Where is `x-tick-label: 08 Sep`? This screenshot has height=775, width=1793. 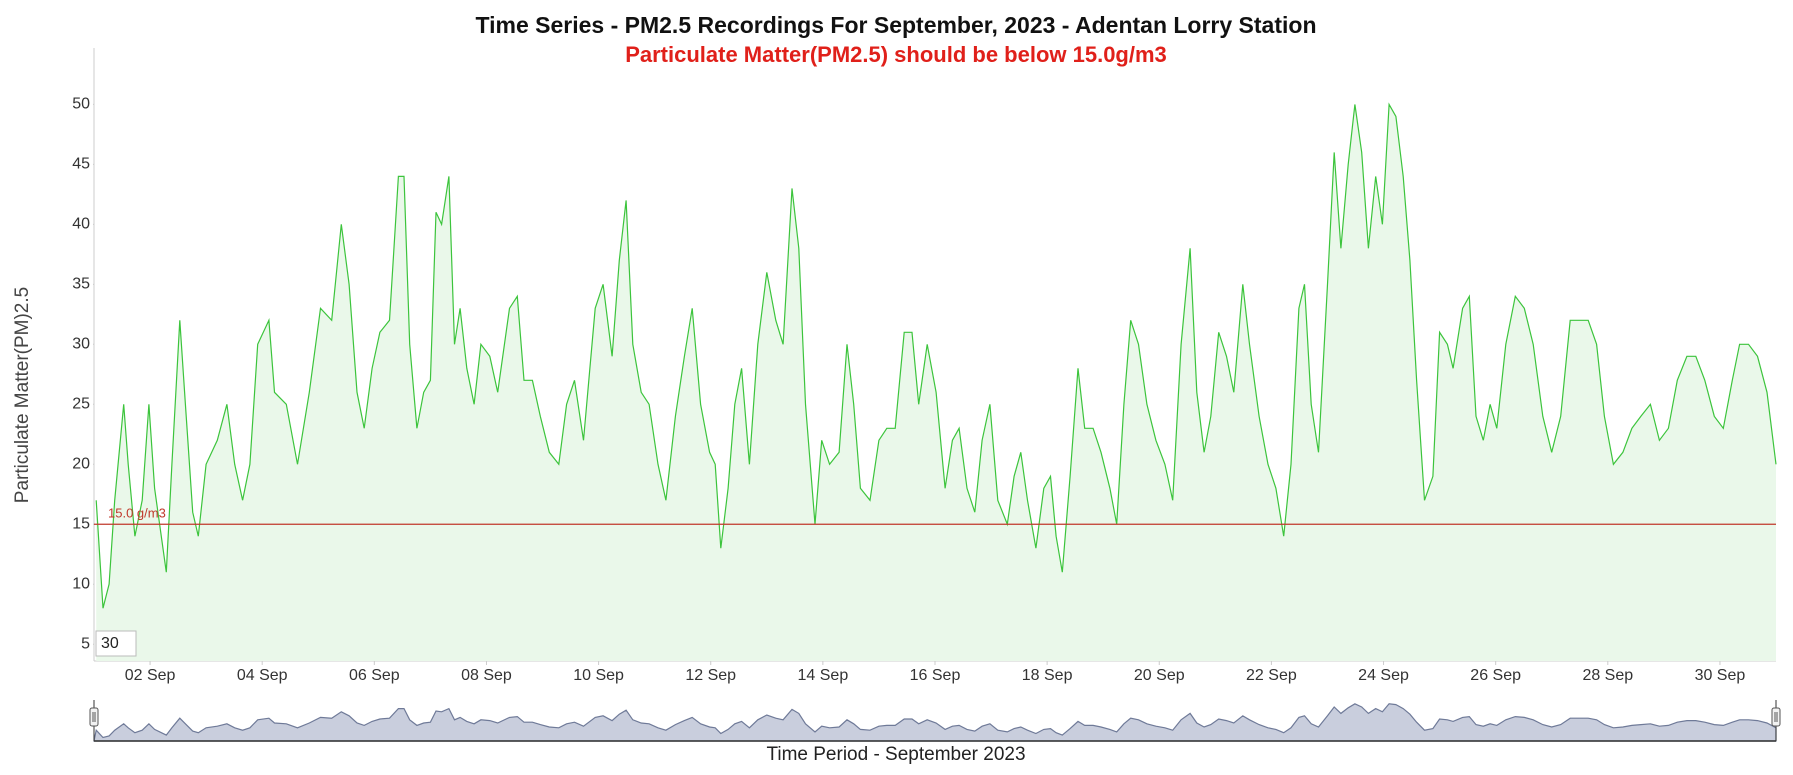
x-tick-label: 08 Sep is located at coordinates (486, 675).